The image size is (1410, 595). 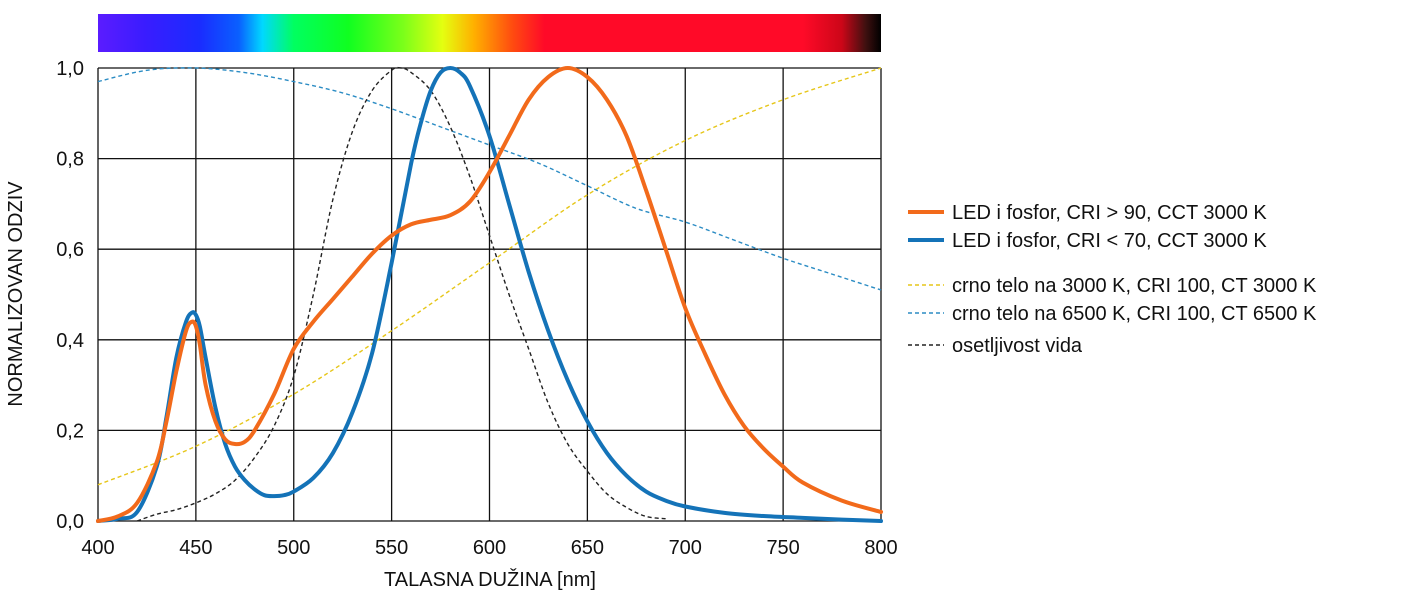 What do you see at coordinates (880, 548) in the screenshot?
I see `x-tick-label: 800` at bounding box center [880, 548].